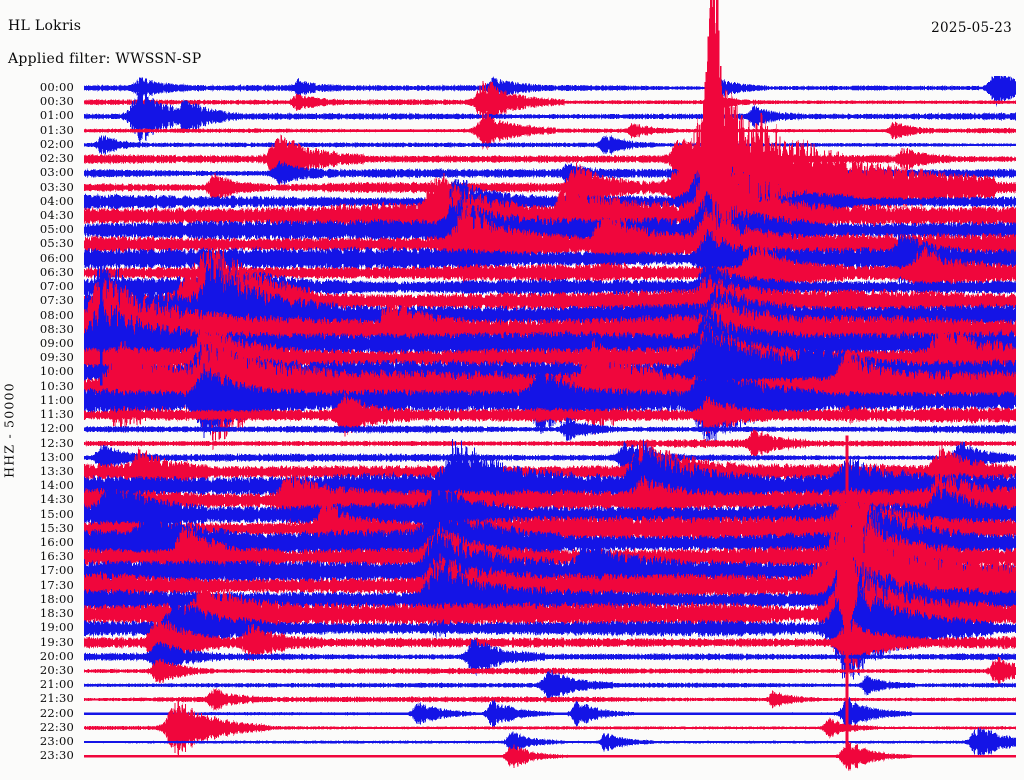 The width and height of the screenshot is (1024, 780). I want to click on time-label: 11:30, so click(56, 414).